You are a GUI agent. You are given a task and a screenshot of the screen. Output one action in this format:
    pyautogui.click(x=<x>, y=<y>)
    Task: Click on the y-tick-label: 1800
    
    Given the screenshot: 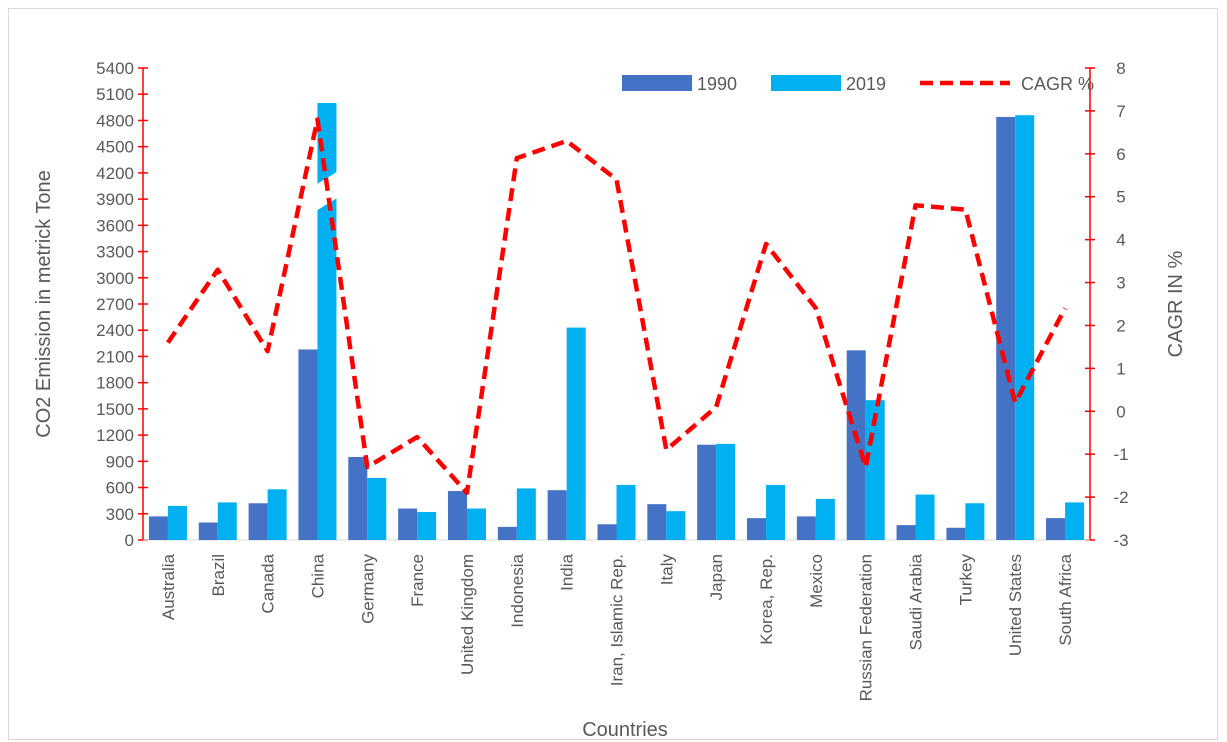 What is the action you would take?
    pyautogui.click(x=115, y=383)
    